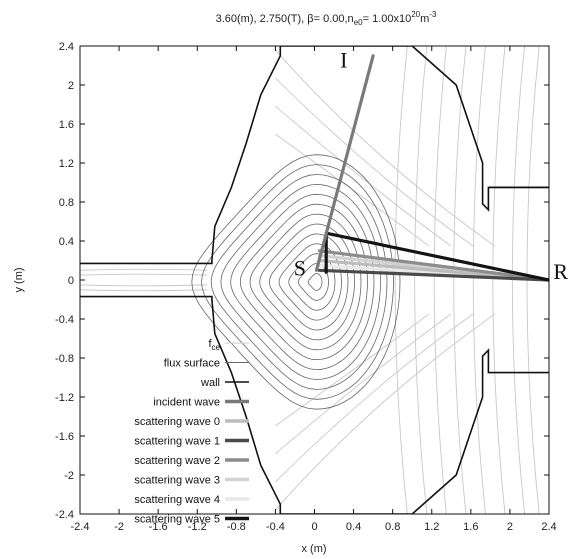 The width and height of the screenshot is (572, 559). Describe the element at coordinates (64, 437) in the screenshot. I see `y-tick-label: -1.6` at that location.